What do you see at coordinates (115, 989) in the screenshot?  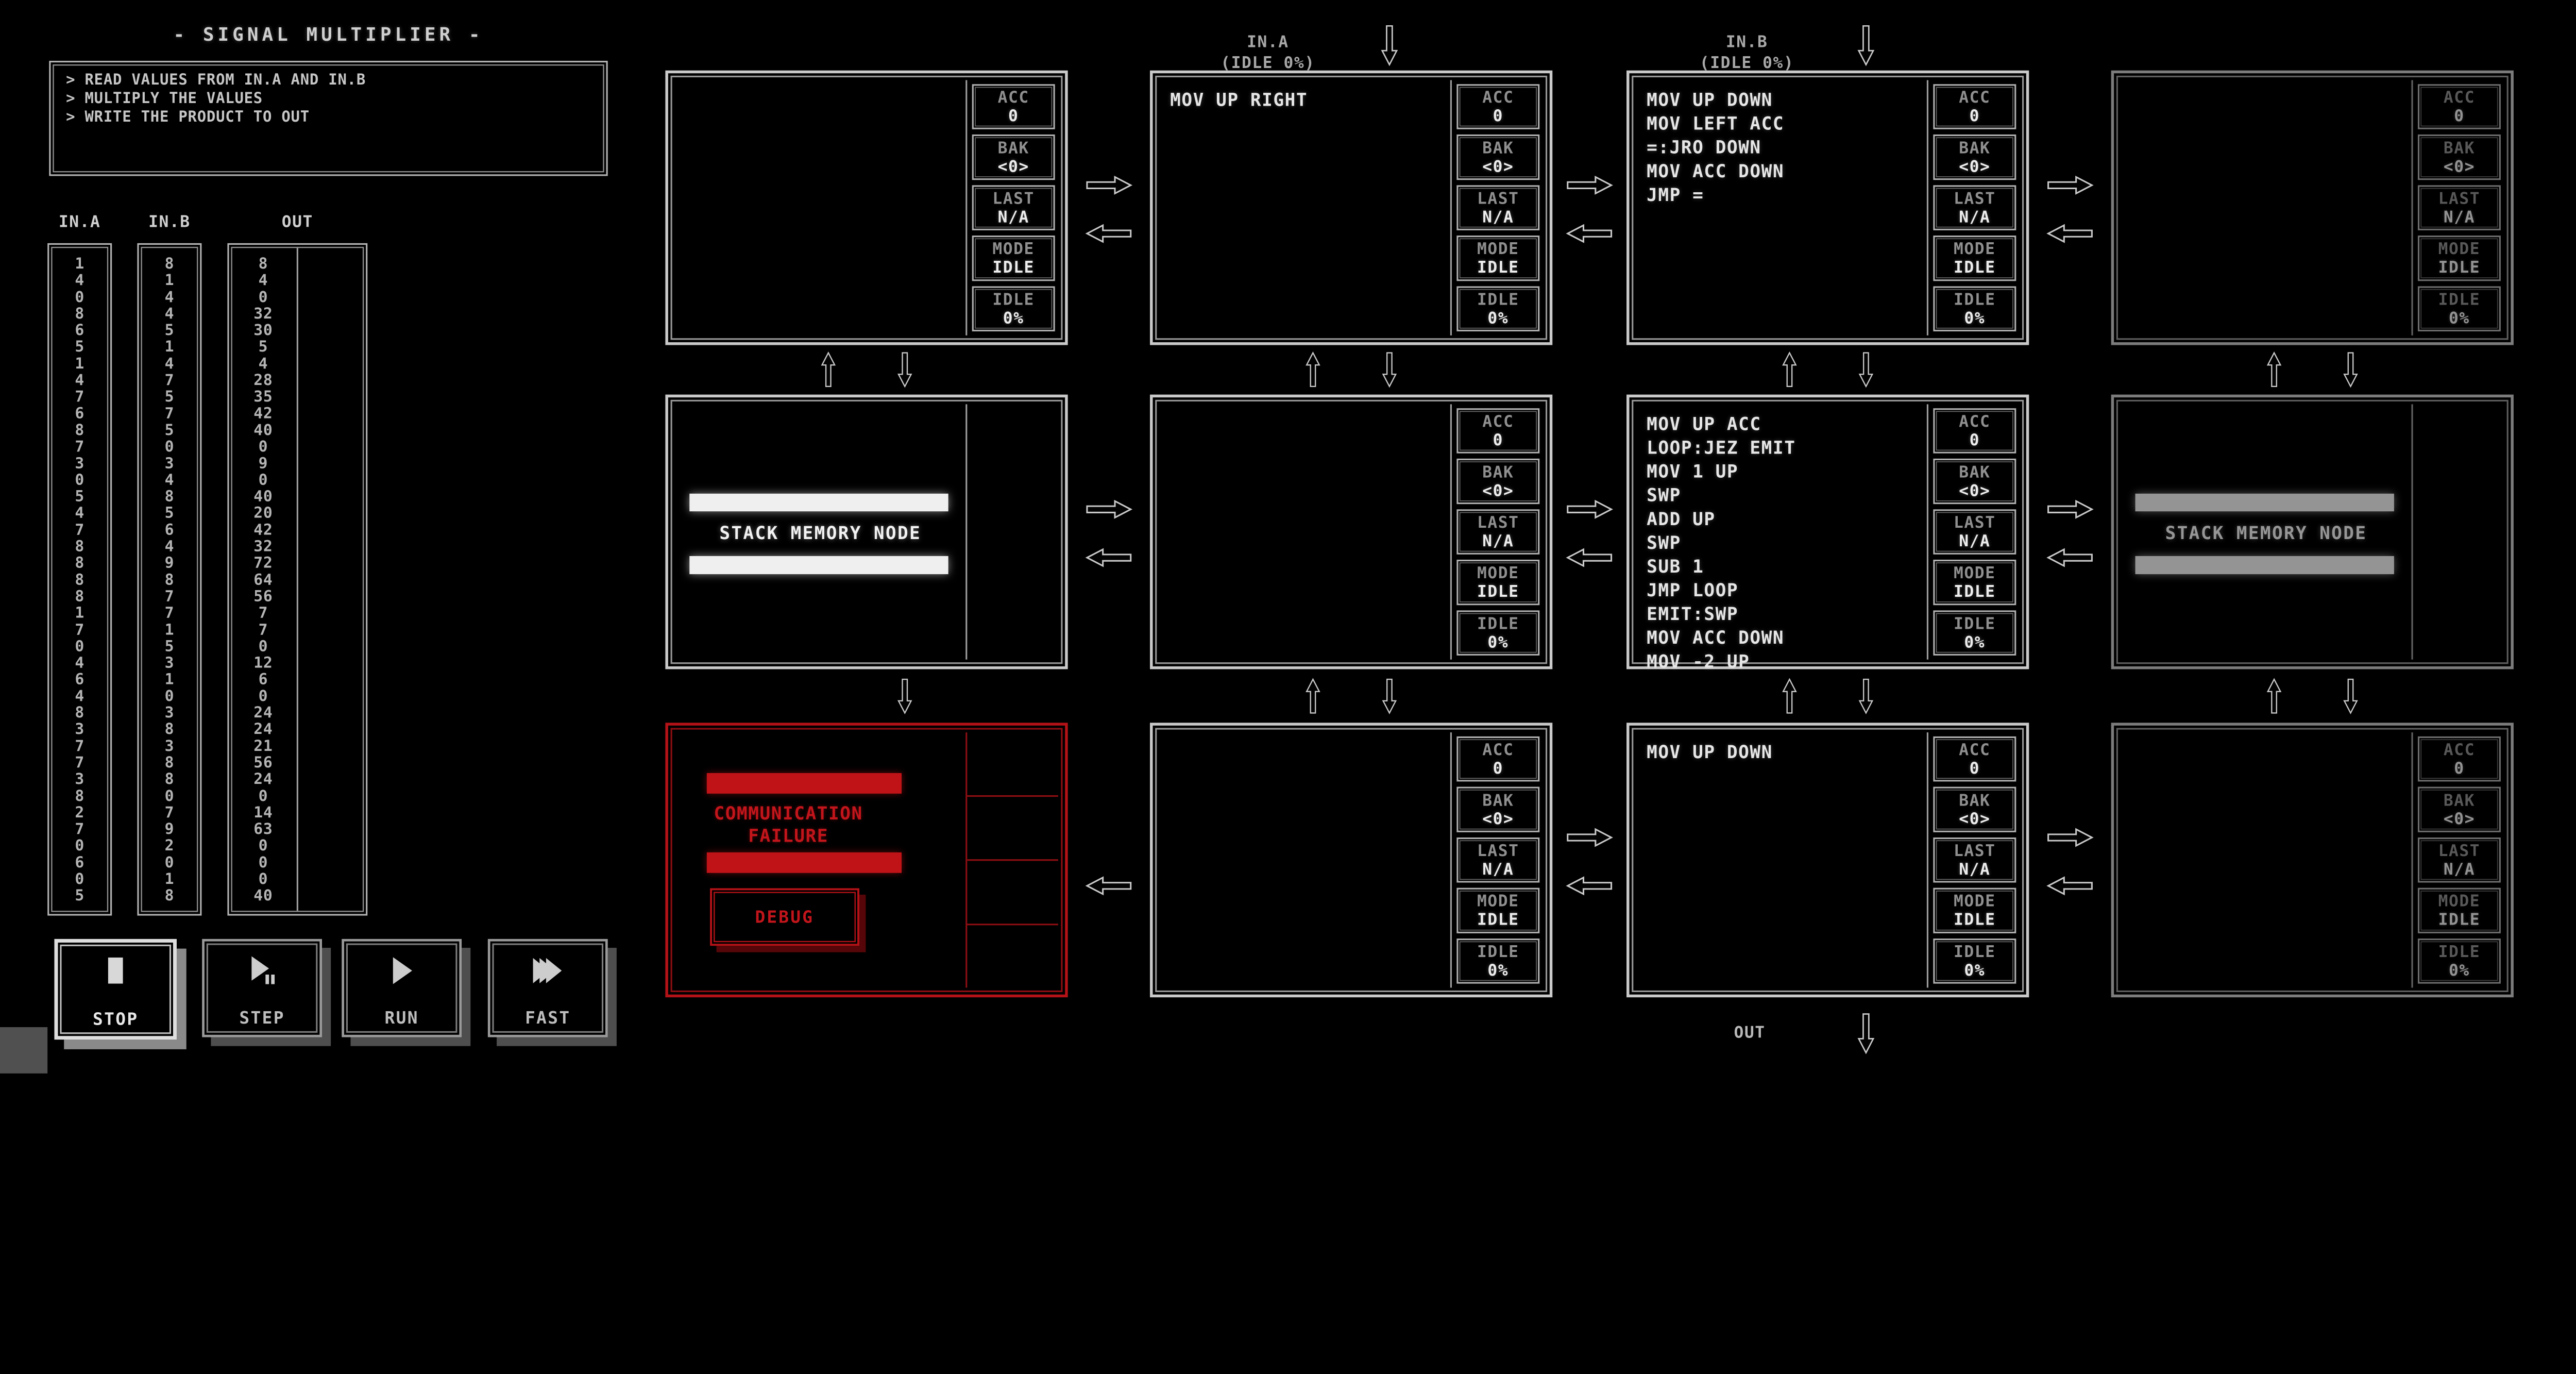 I see `stop-button: STOP` at bounding box center [115, 989].